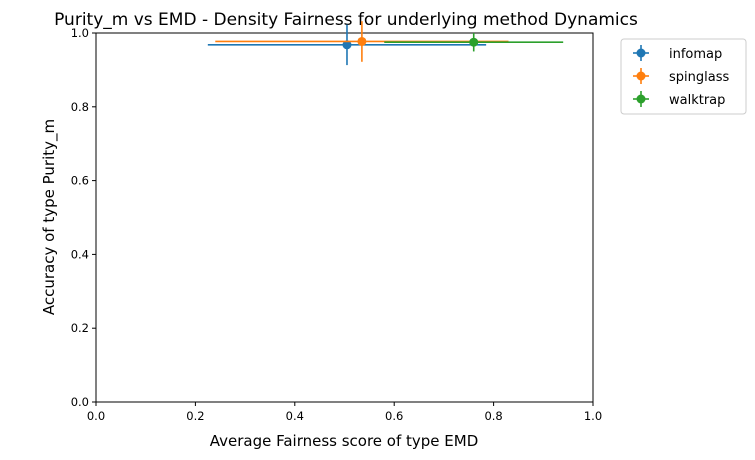  What do you see at coordinates (699, 77) in the screenshot?
I see `legend-label: spinglass` at bounding box center [699, 77].